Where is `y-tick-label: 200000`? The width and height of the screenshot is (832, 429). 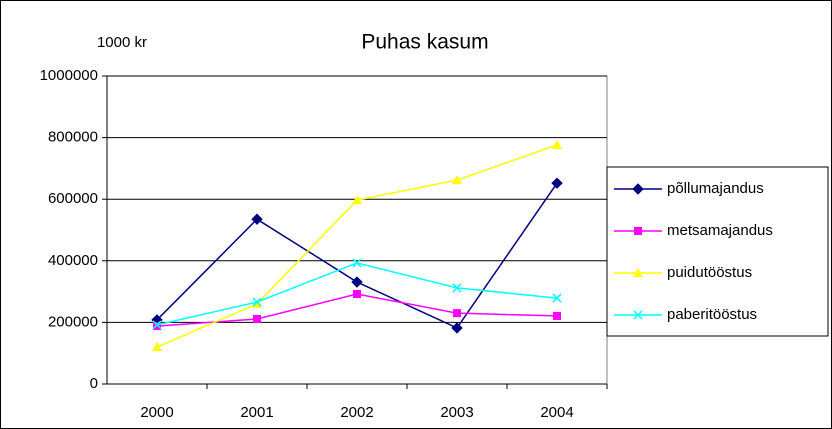
y-tick-label: 200000 is located at coordinates (73, 321).